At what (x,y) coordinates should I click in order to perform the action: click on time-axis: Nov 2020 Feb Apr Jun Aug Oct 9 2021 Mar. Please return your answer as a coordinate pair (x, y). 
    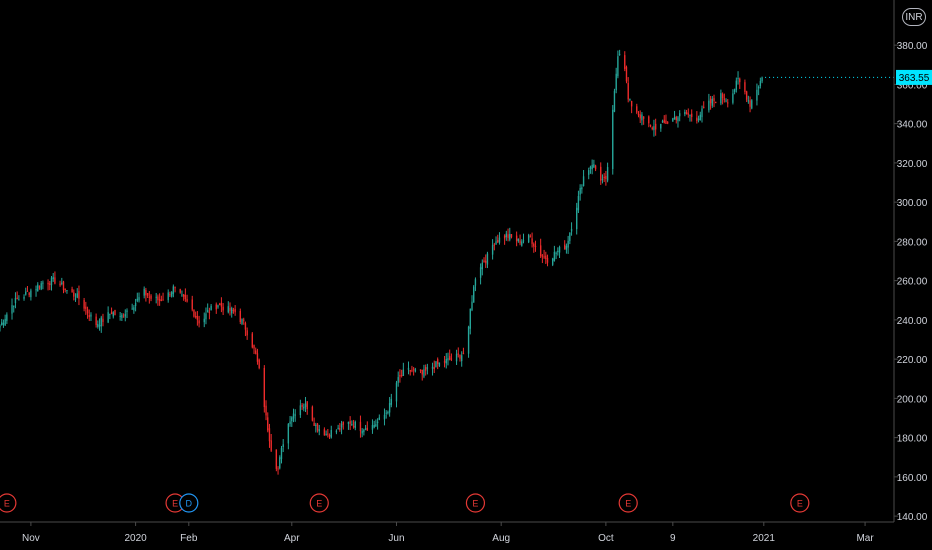
    Looking at the image, I should click on (448, 533).